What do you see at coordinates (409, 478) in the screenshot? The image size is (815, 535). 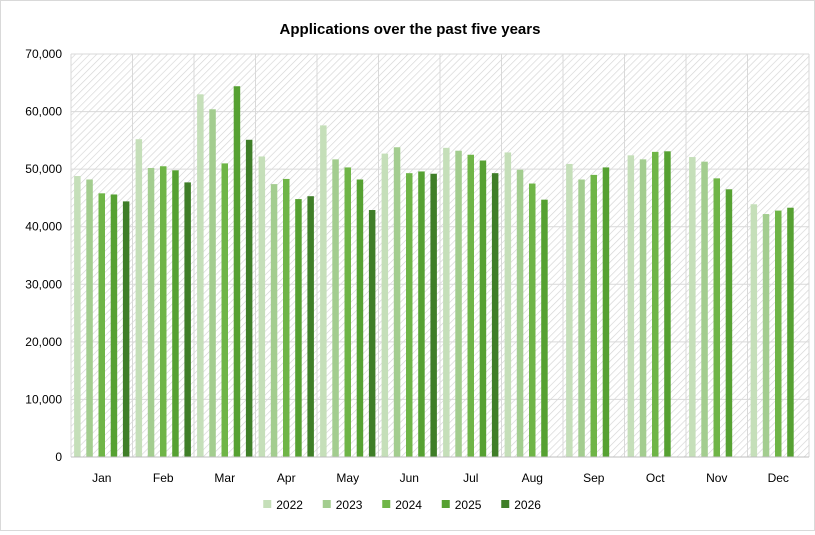 I see `x-tick-label: Jun` at bounding box center [409, 478].